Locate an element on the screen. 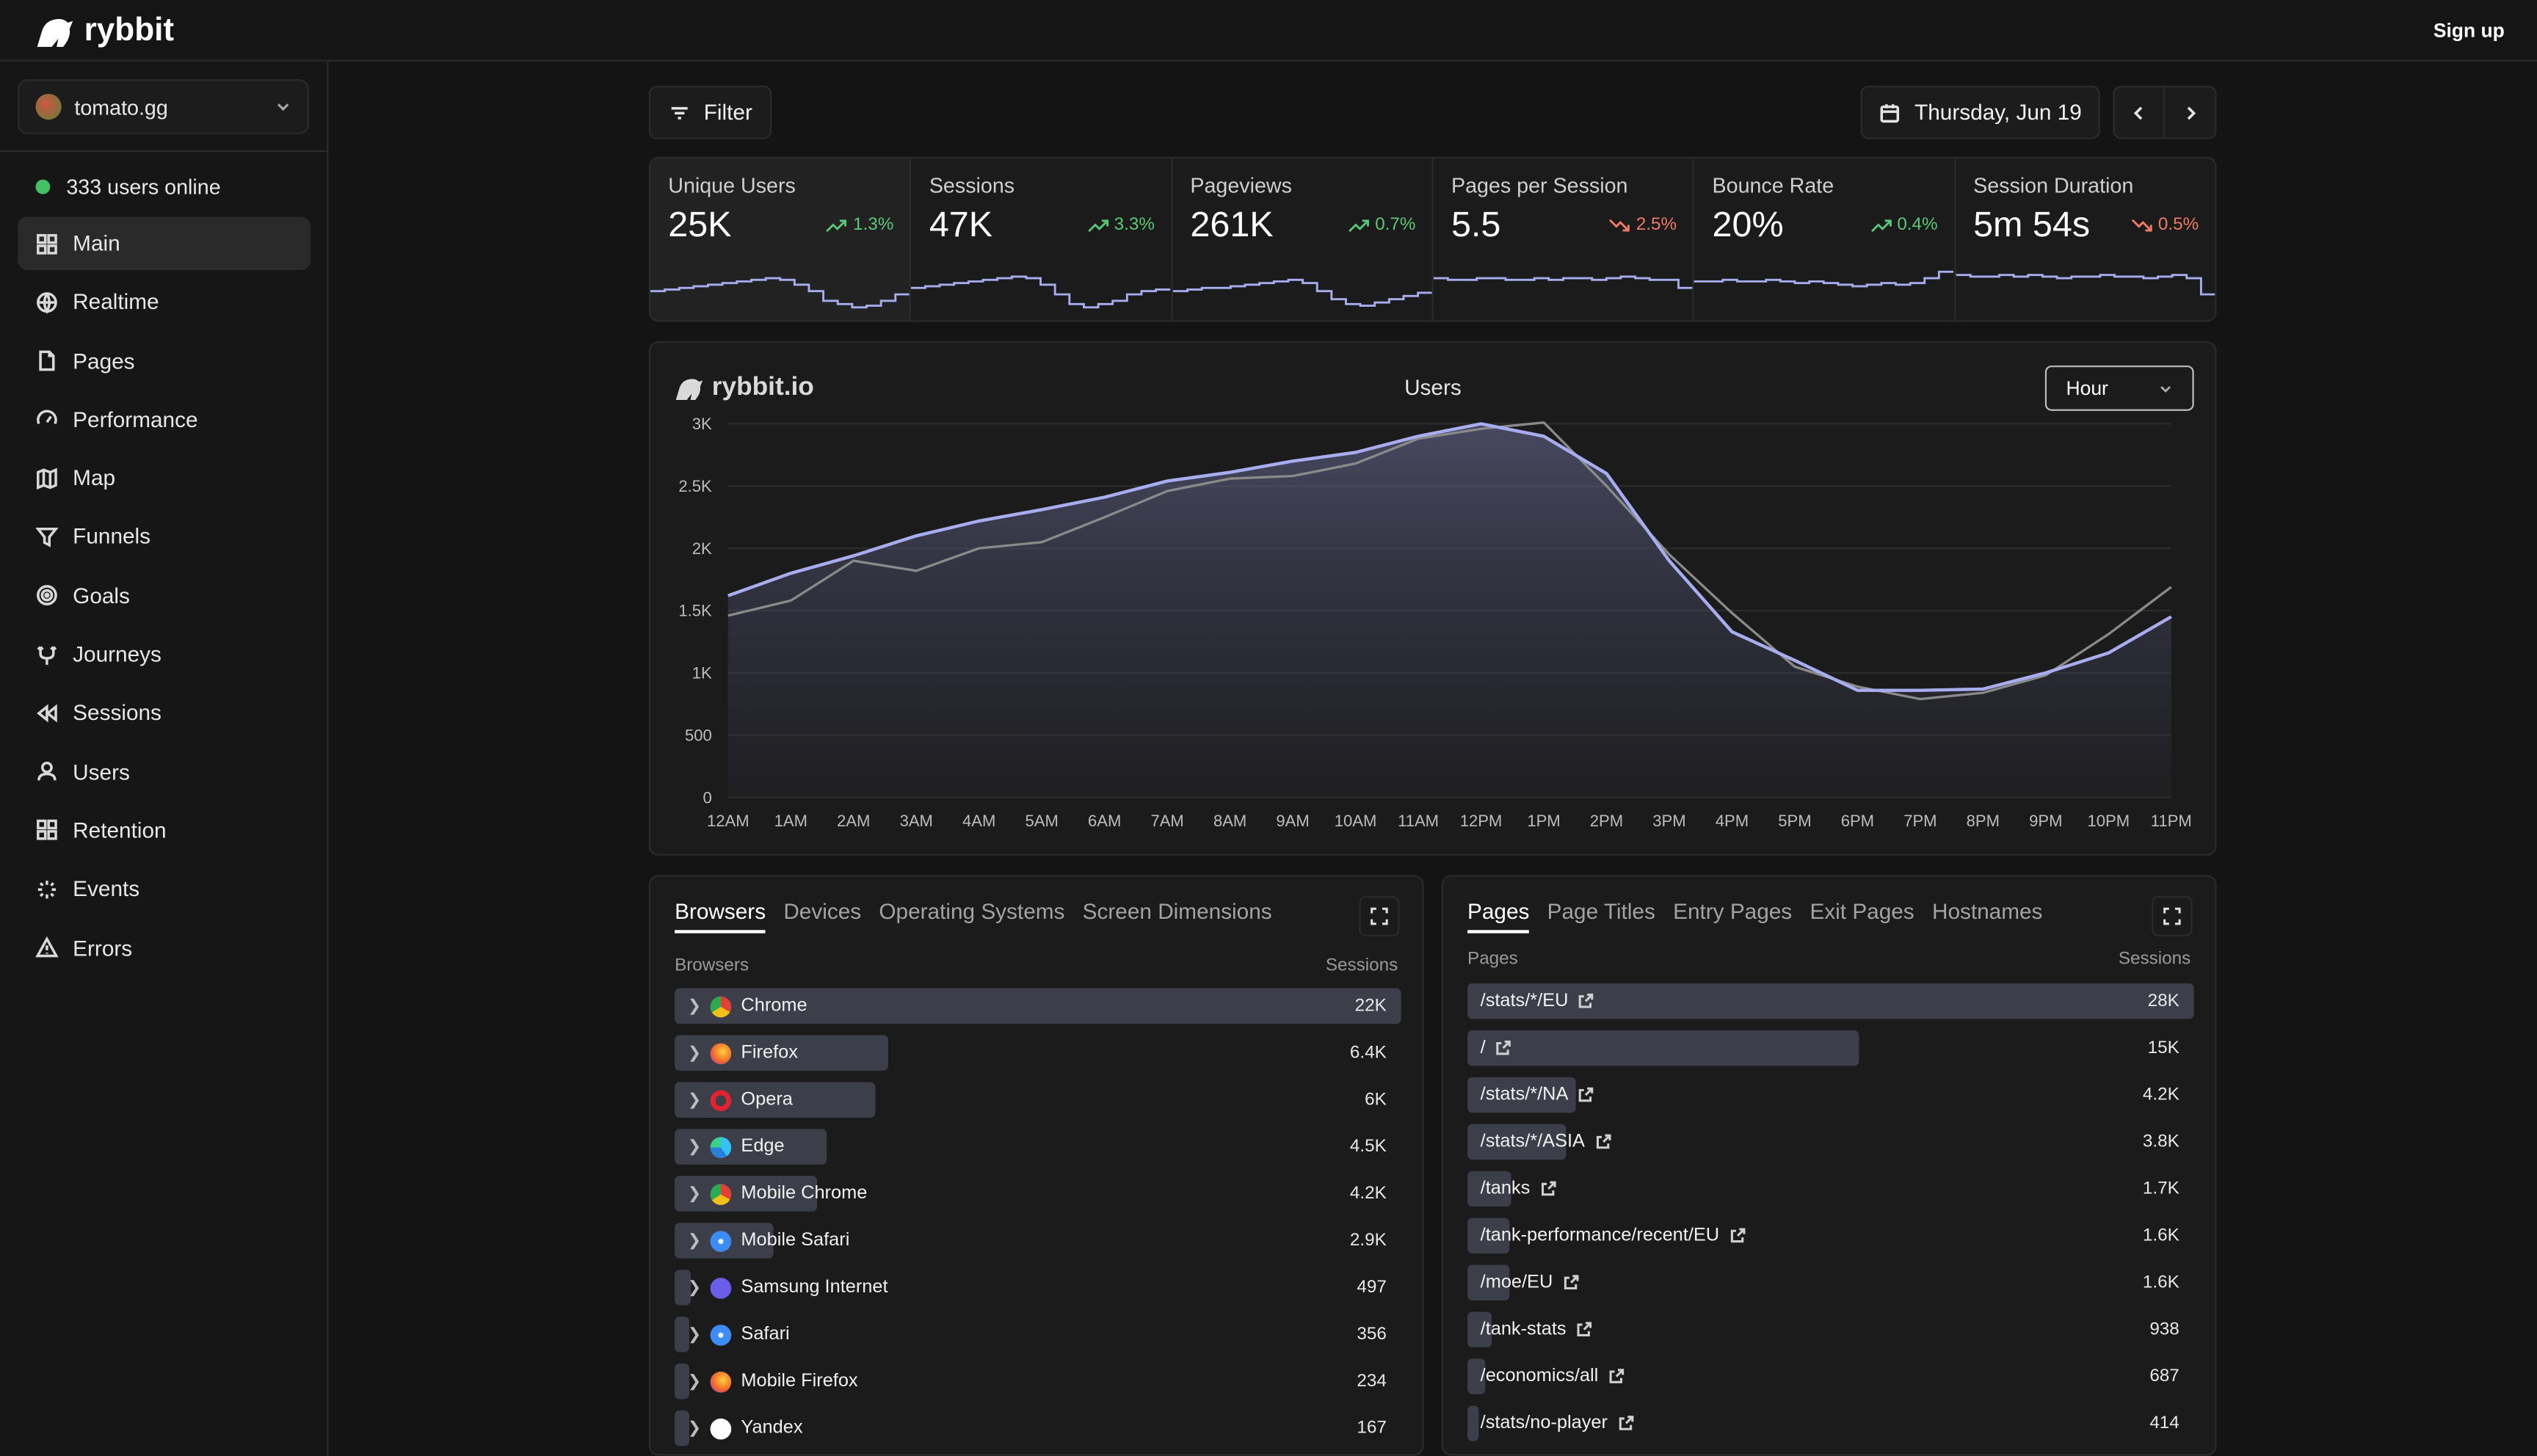 The height and width of the screenshot is (1456, 2537). page-row: / 15K is located at coordinates (1829, 1048).